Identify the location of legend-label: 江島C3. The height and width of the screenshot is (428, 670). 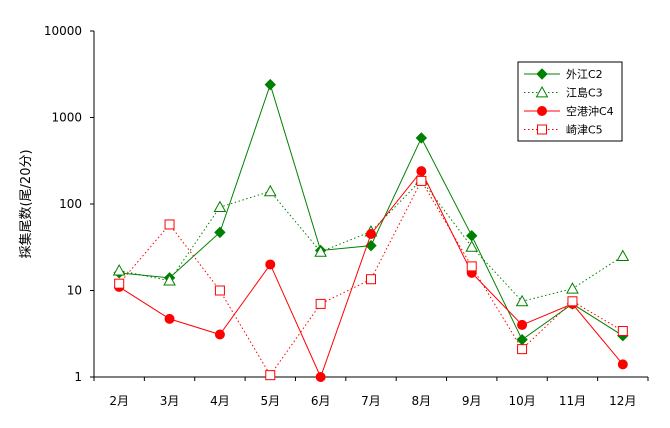
(584, 93).